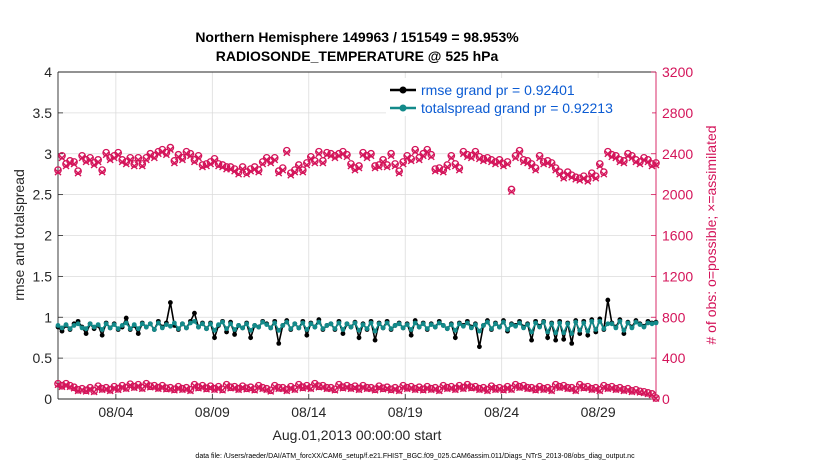 This screenshot has width=830, height=470. What do you see at coordinates (19, 235) in the screenshot?
I see `y-axis-left-label: rmse and totalspread` at bounding box center [19, 235].